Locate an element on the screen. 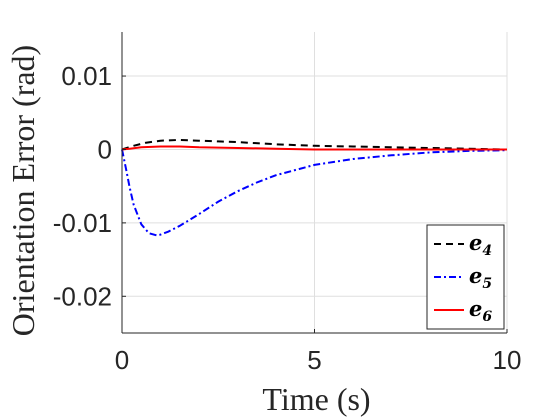  legend-entry-subscript: 5 is located at coordinates (487, 284).